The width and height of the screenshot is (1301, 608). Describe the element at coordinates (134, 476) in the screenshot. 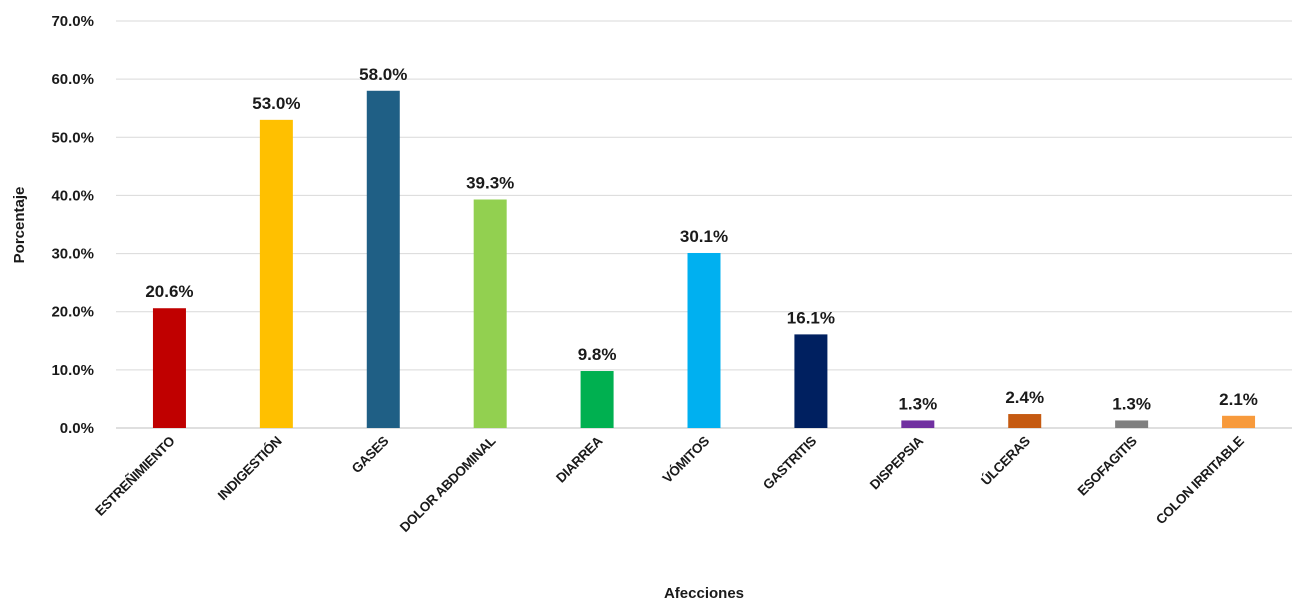

I see `x-category-label: ESTREÑIMIENTO` at that location.